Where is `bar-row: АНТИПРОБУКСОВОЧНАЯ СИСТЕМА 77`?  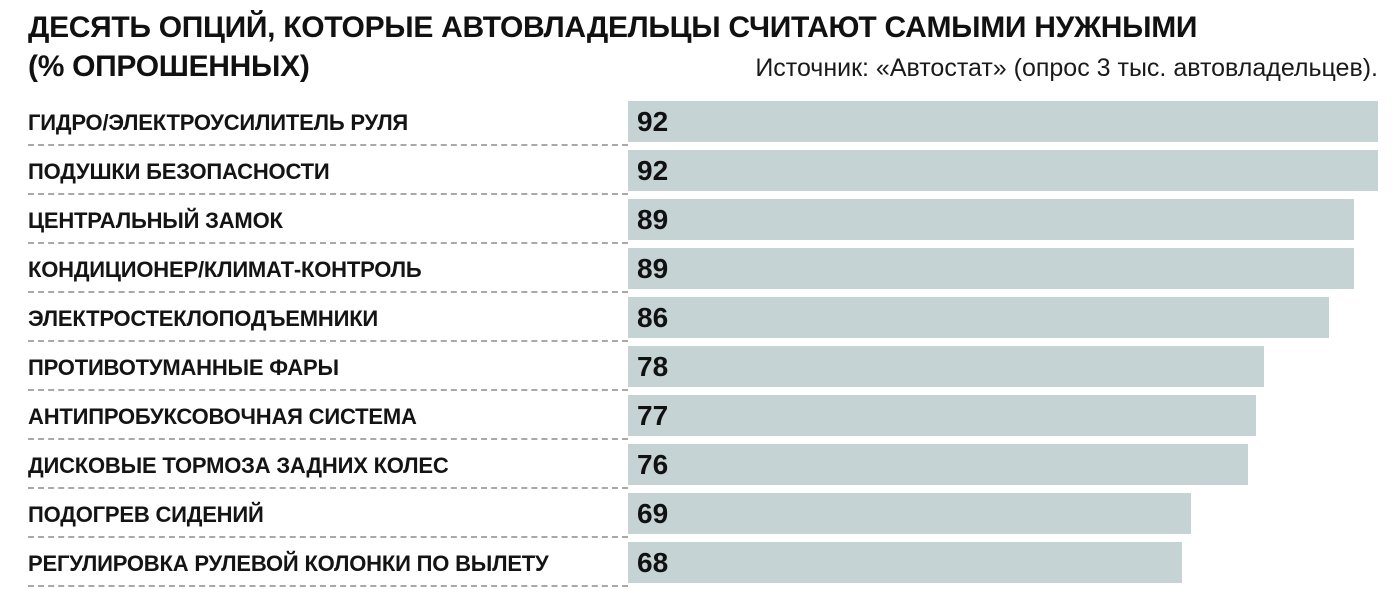 bar-row: АНТИПРОБУКСОВОЧНАЯ СИСТЕМА 77 is located at coordinates (703, 417).